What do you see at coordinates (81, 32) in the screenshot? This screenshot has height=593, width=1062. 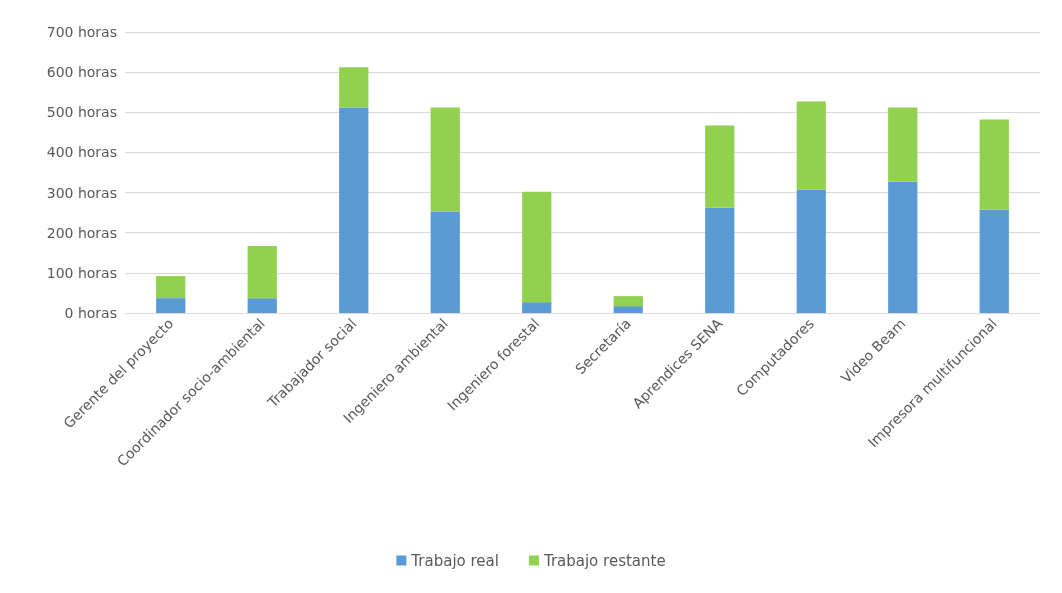 I see `y-tick-label: 700 horas` at bounding box center [81, 32].